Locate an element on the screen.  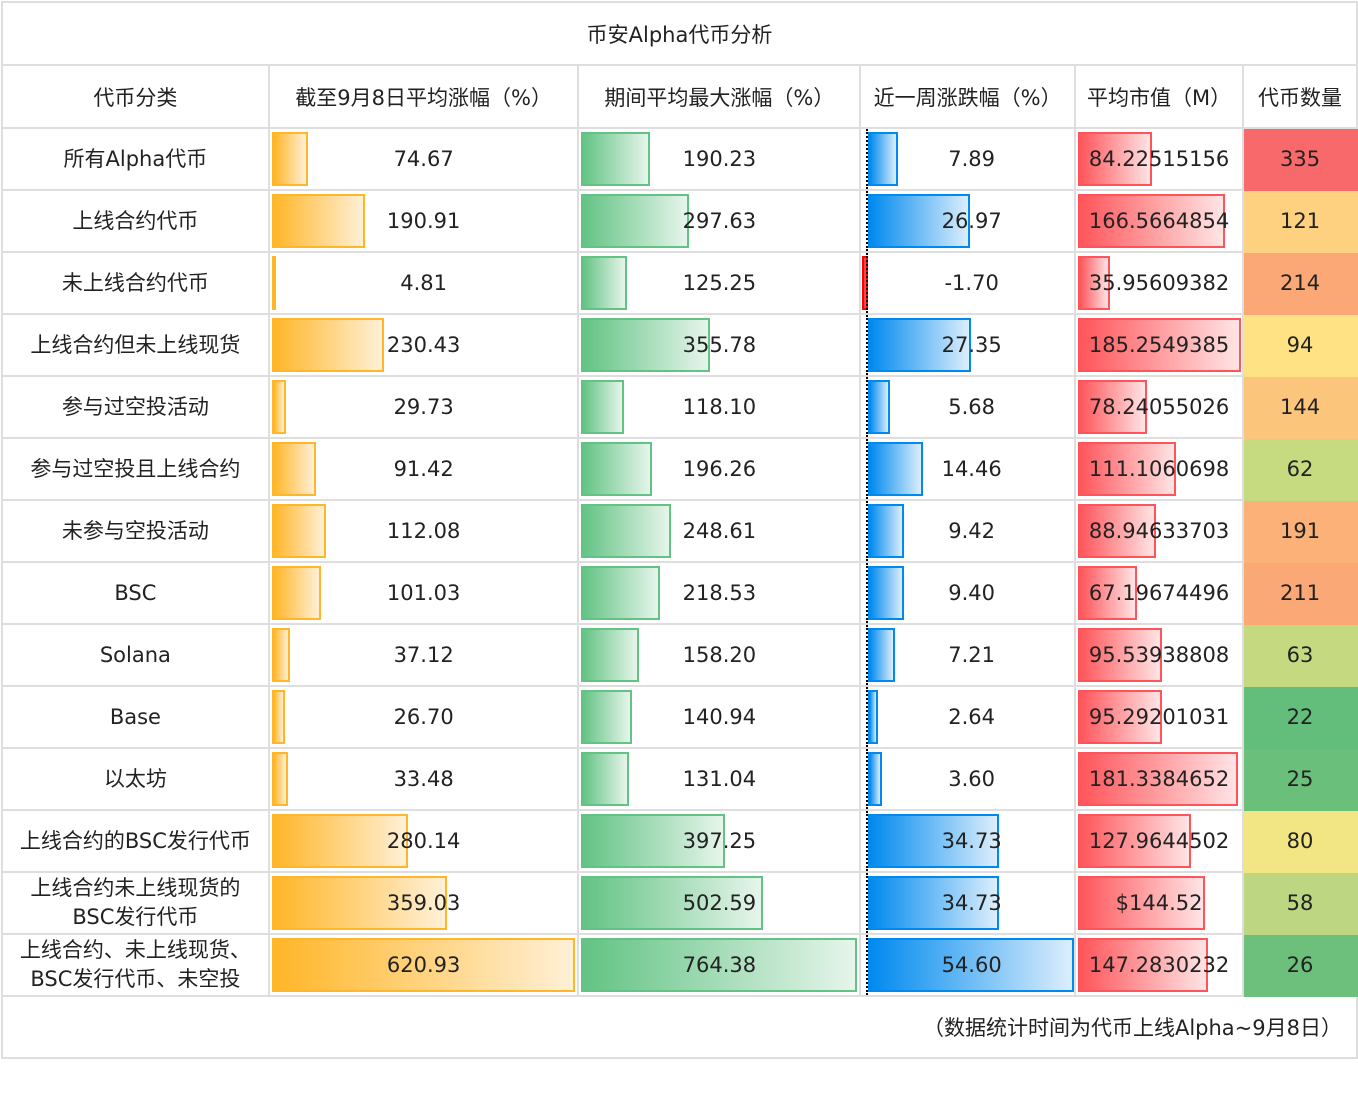
token-count-cell: 214 is located at coordinates (1300, 283).